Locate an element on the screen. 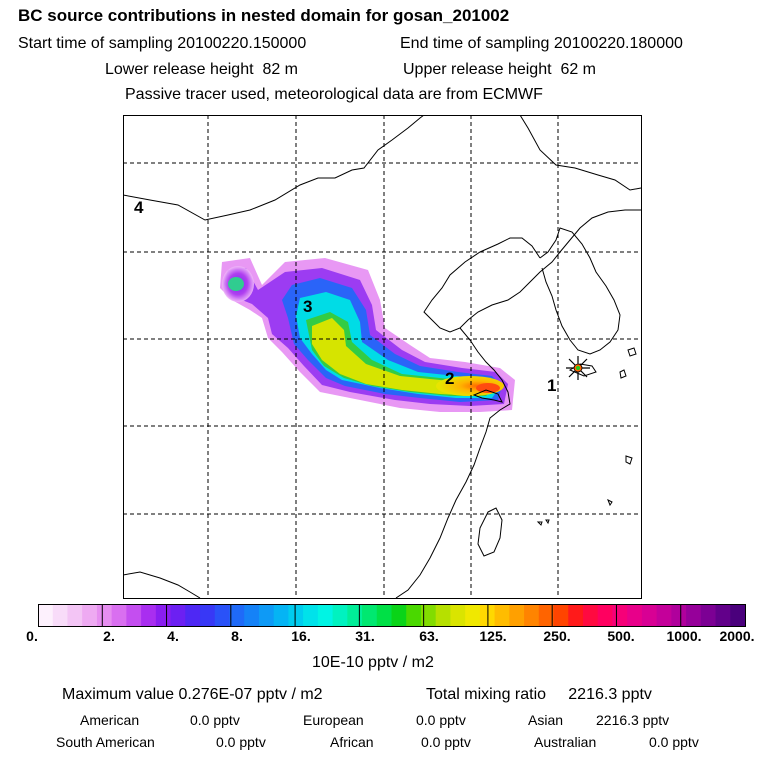 This screenshot has width=768, height=768. colorbar-tick-5: 31. is located at coordinates (365, 636).